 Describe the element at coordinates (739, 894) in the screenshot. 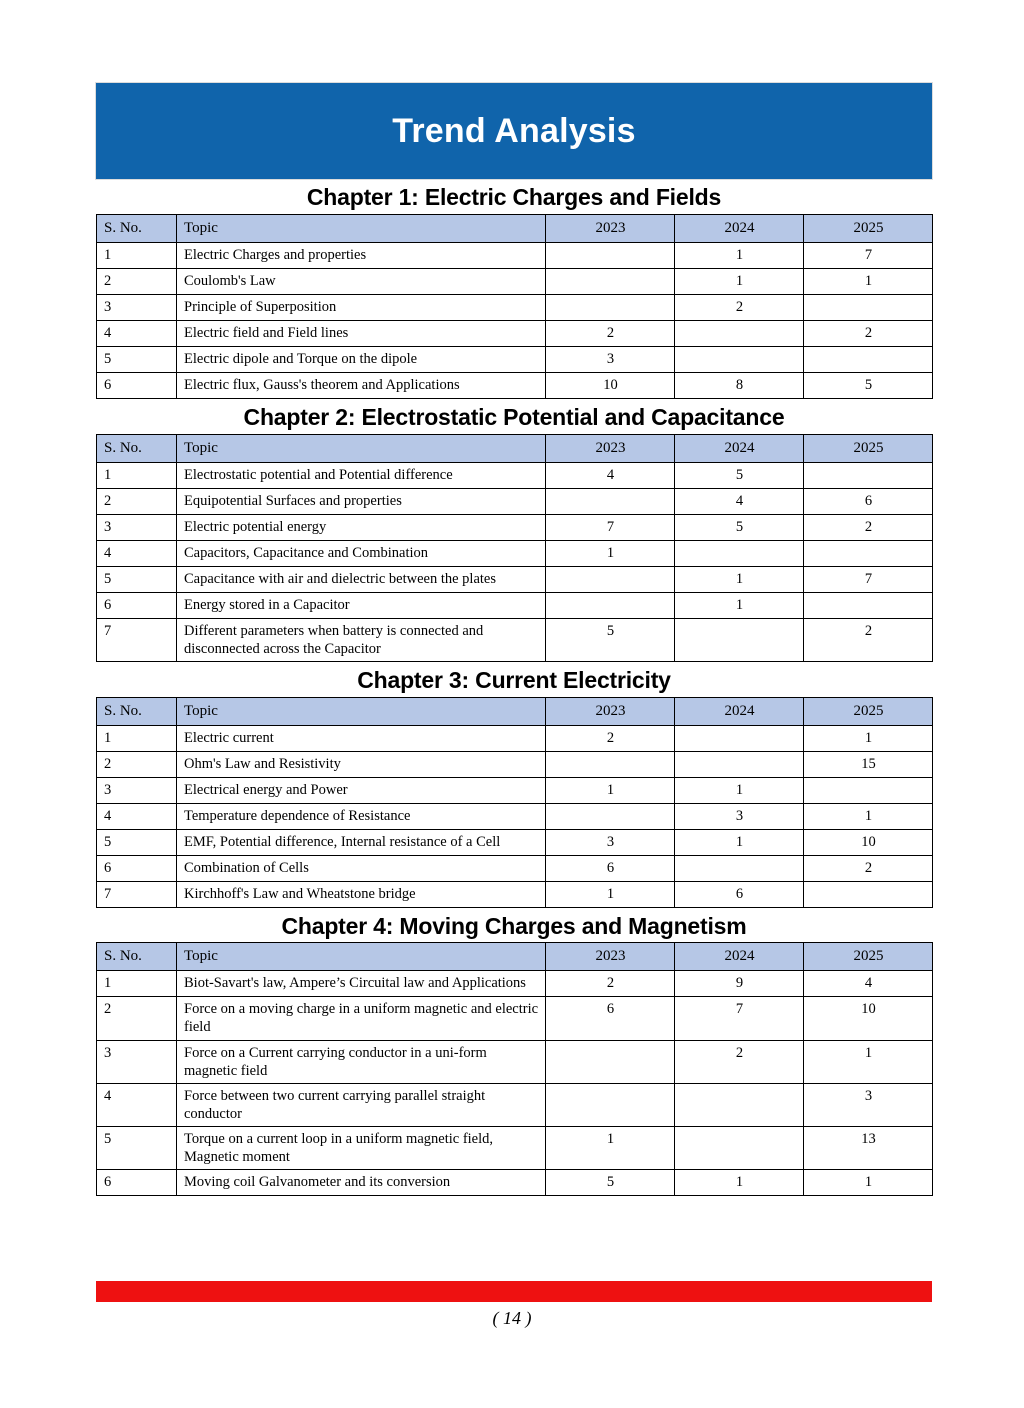

I see `cell-2024: 6` at that location.